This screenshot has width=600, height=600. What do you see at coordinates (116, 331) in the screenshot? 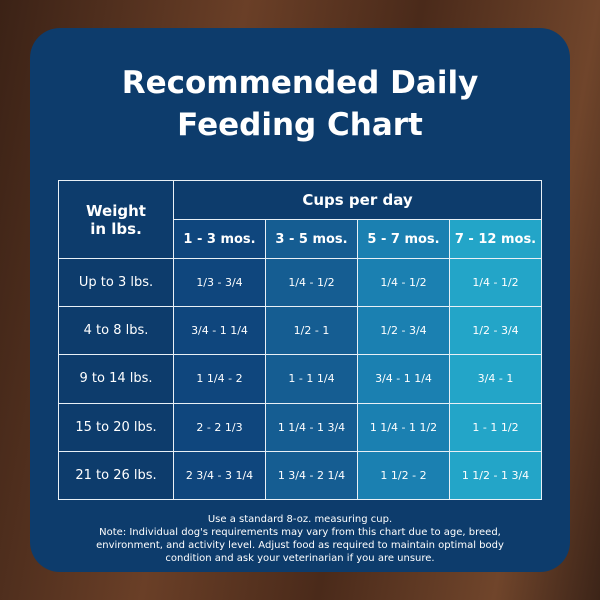
I see `weight-cell: 4 to 8 lbs.` at bounding box center [116, 331].